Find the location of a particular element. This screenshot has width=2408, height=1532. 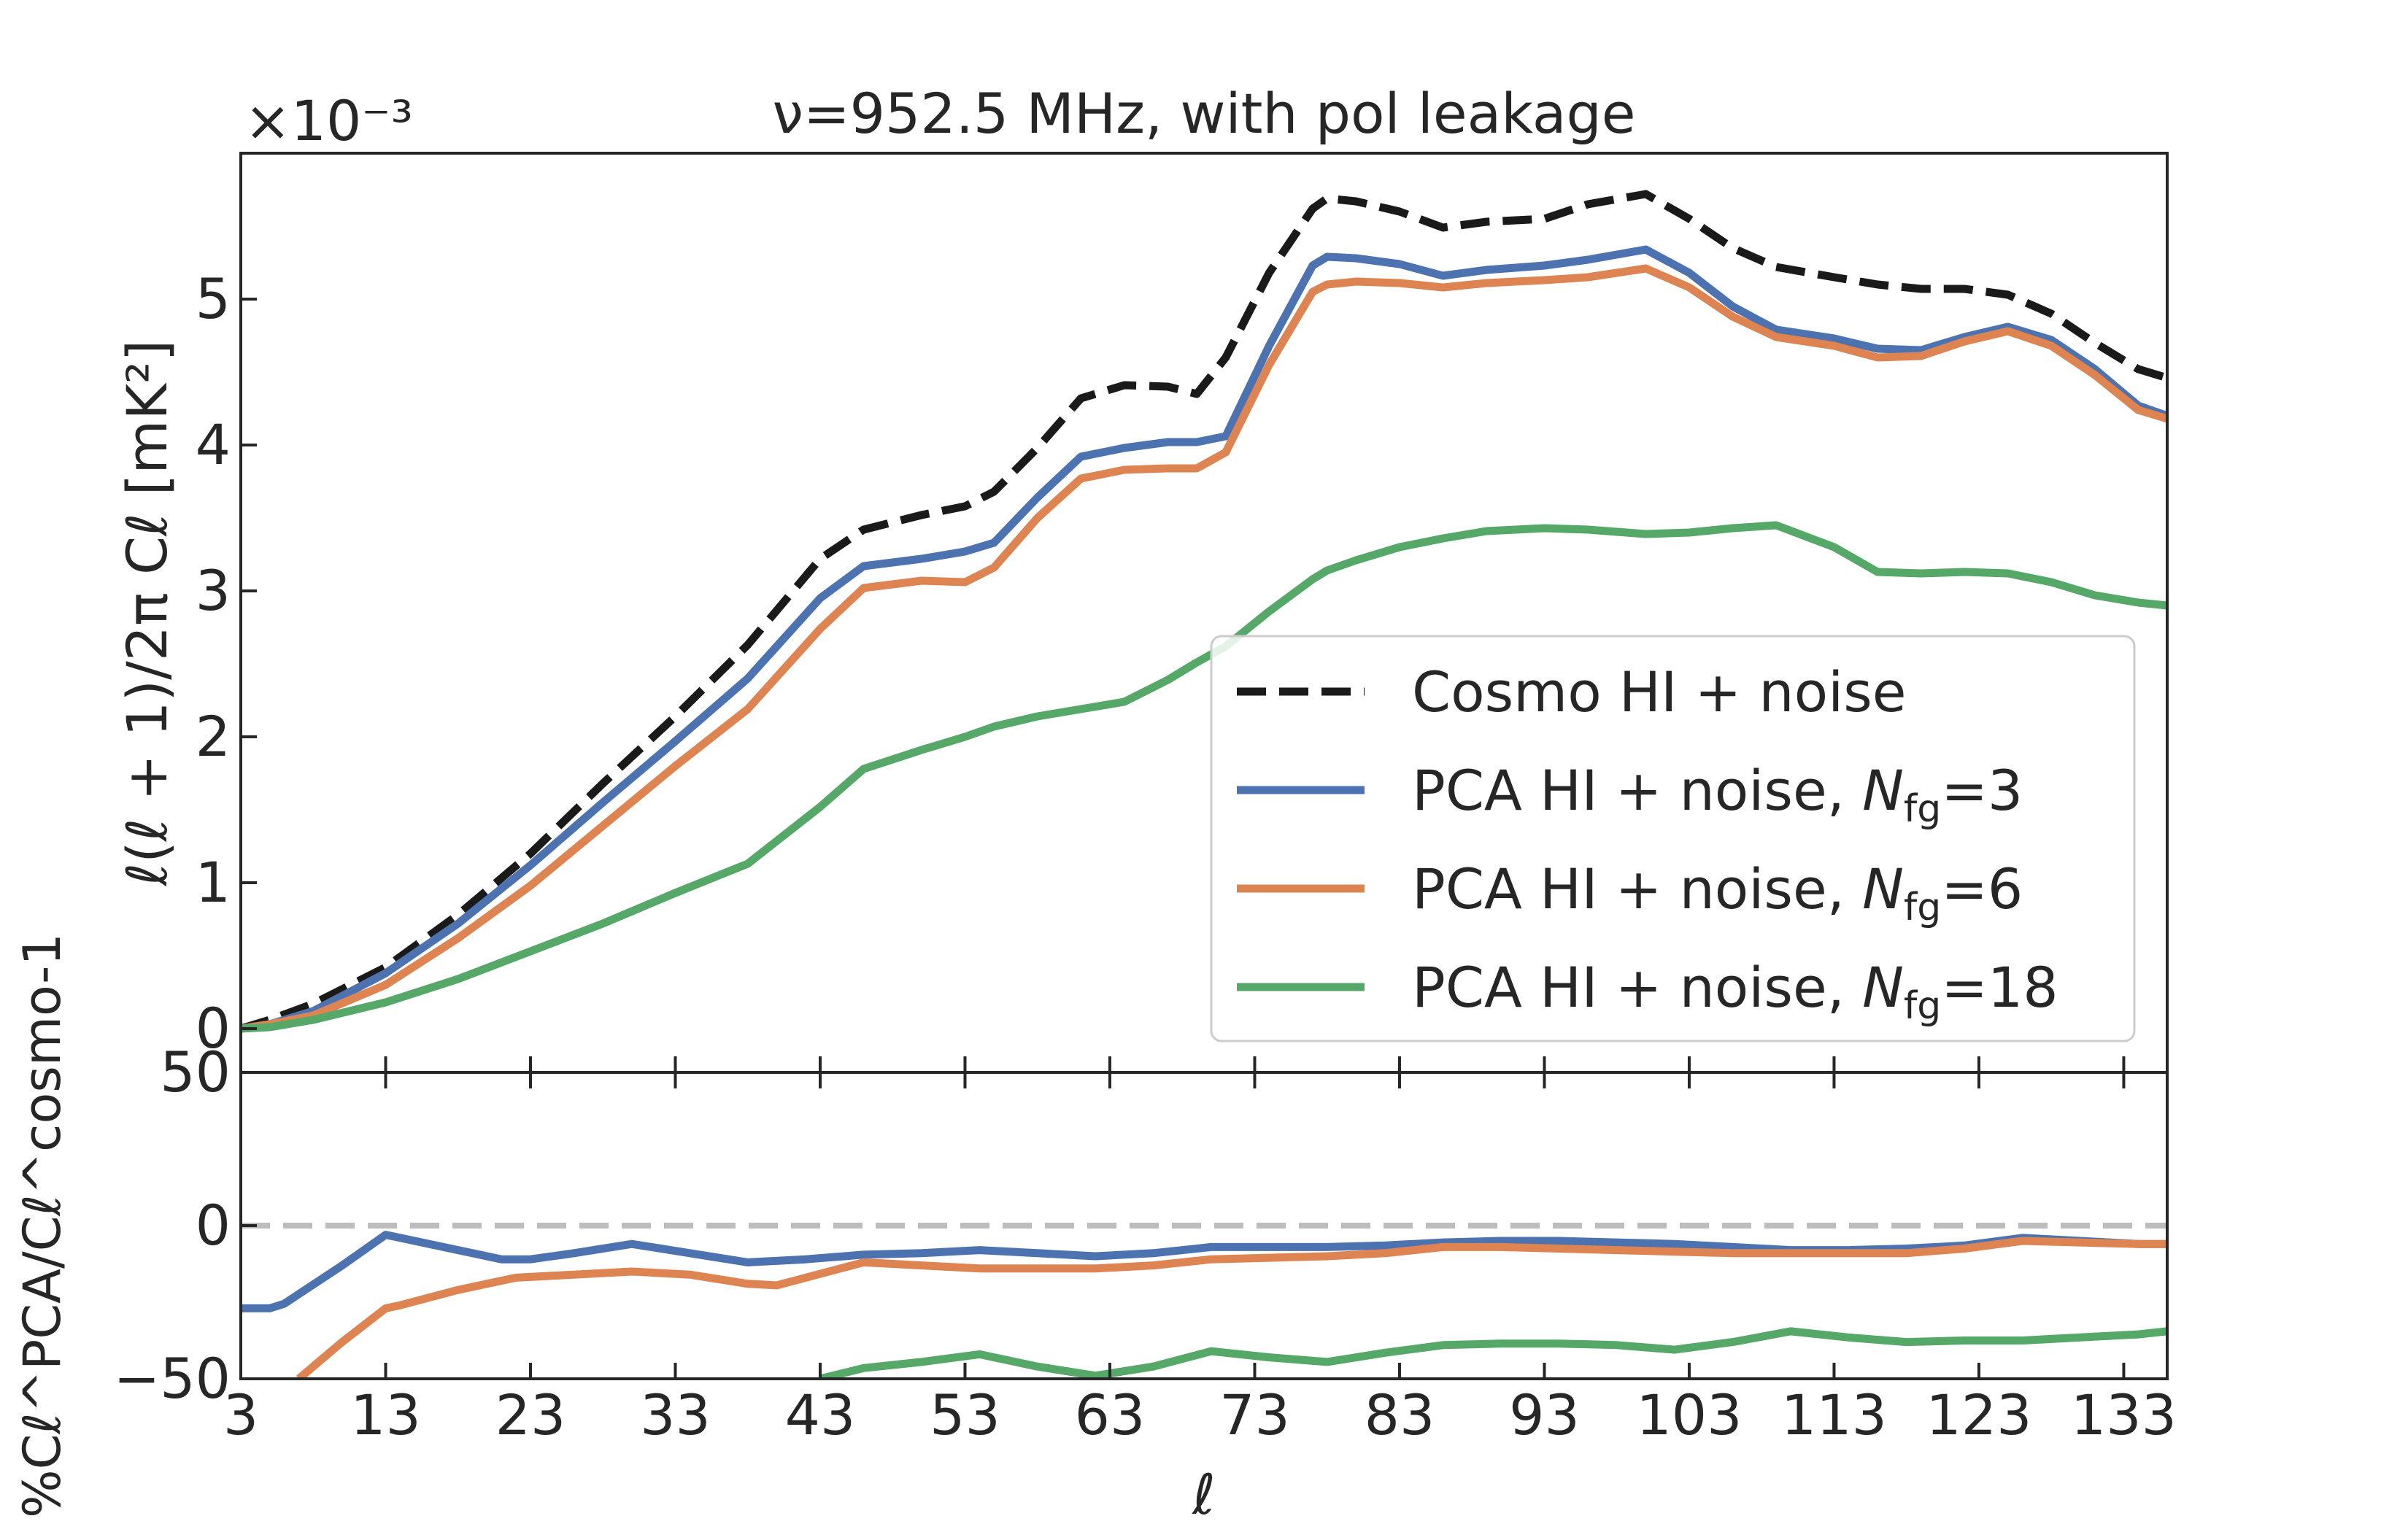

x-tick-label: 13 is located at coordinates (385, 1415).